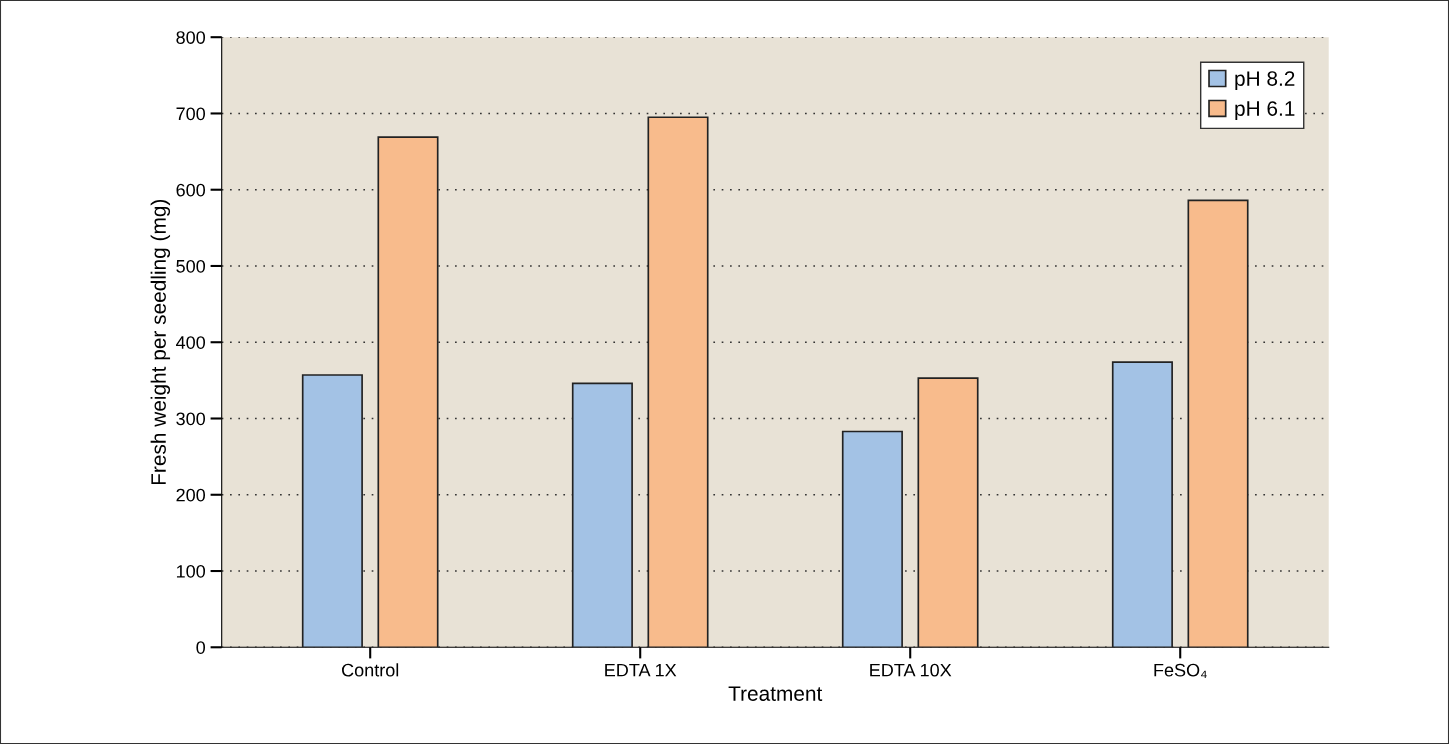 The height and width of the screenshot is (744, 1449). Describe the element at coordinates (201, 647) in the screenshot. I see `y-tick-label: 0` at that location.